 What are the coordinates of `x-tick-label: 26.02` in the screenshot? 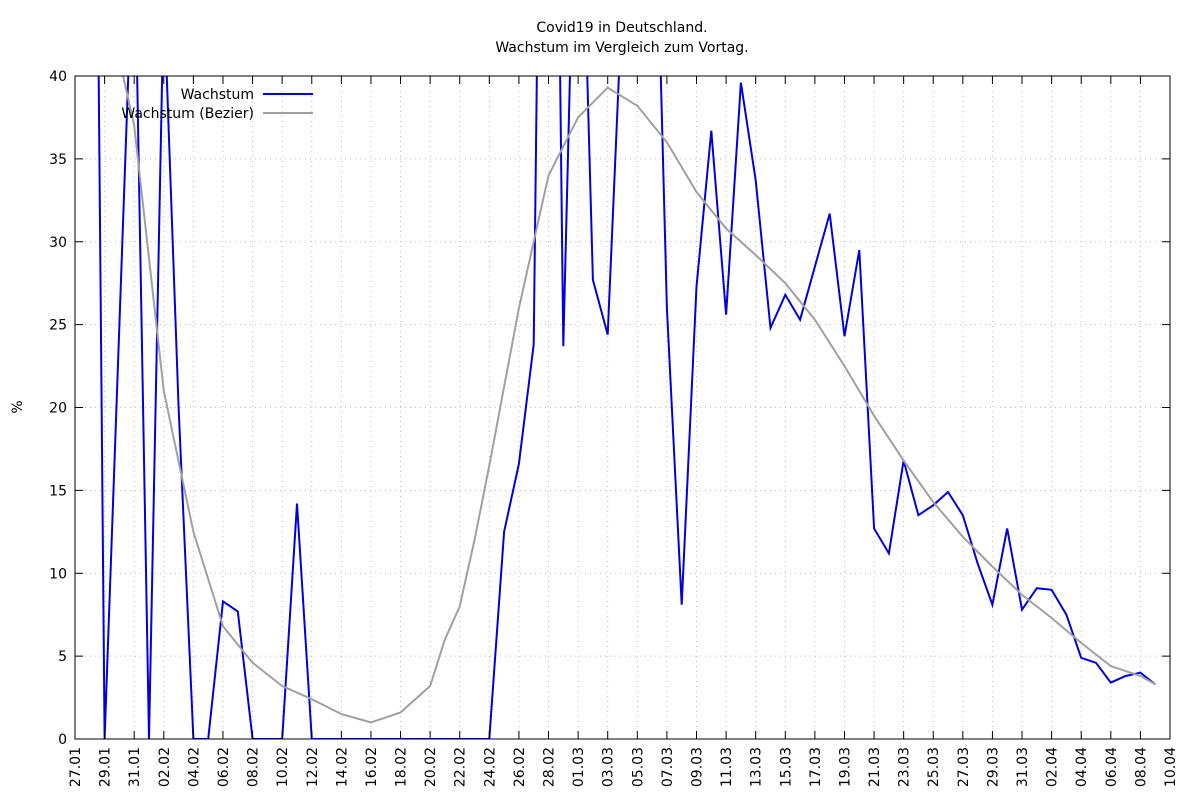 It's located at (520, 767).